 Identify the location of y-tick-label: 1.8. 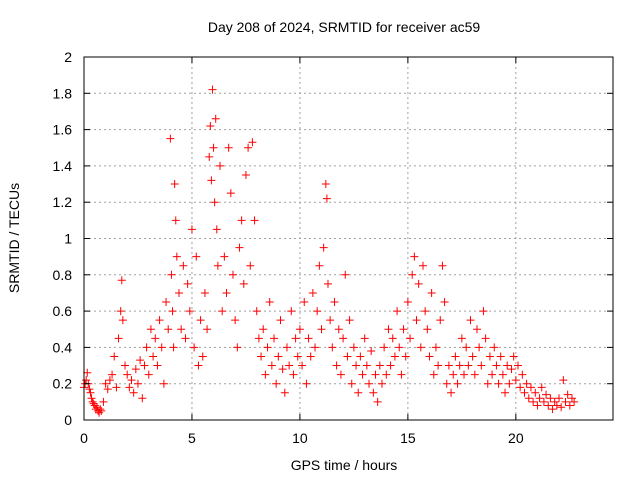
(63, 93).